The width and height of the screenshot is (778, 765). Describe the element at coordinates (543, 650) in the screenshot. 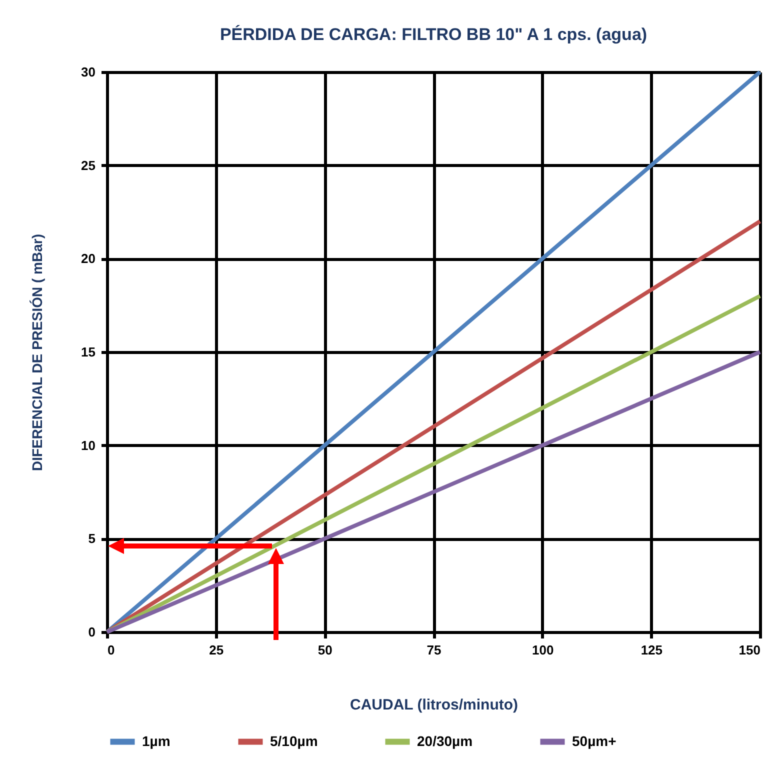

I see `x-tick-label: 100` at that location.